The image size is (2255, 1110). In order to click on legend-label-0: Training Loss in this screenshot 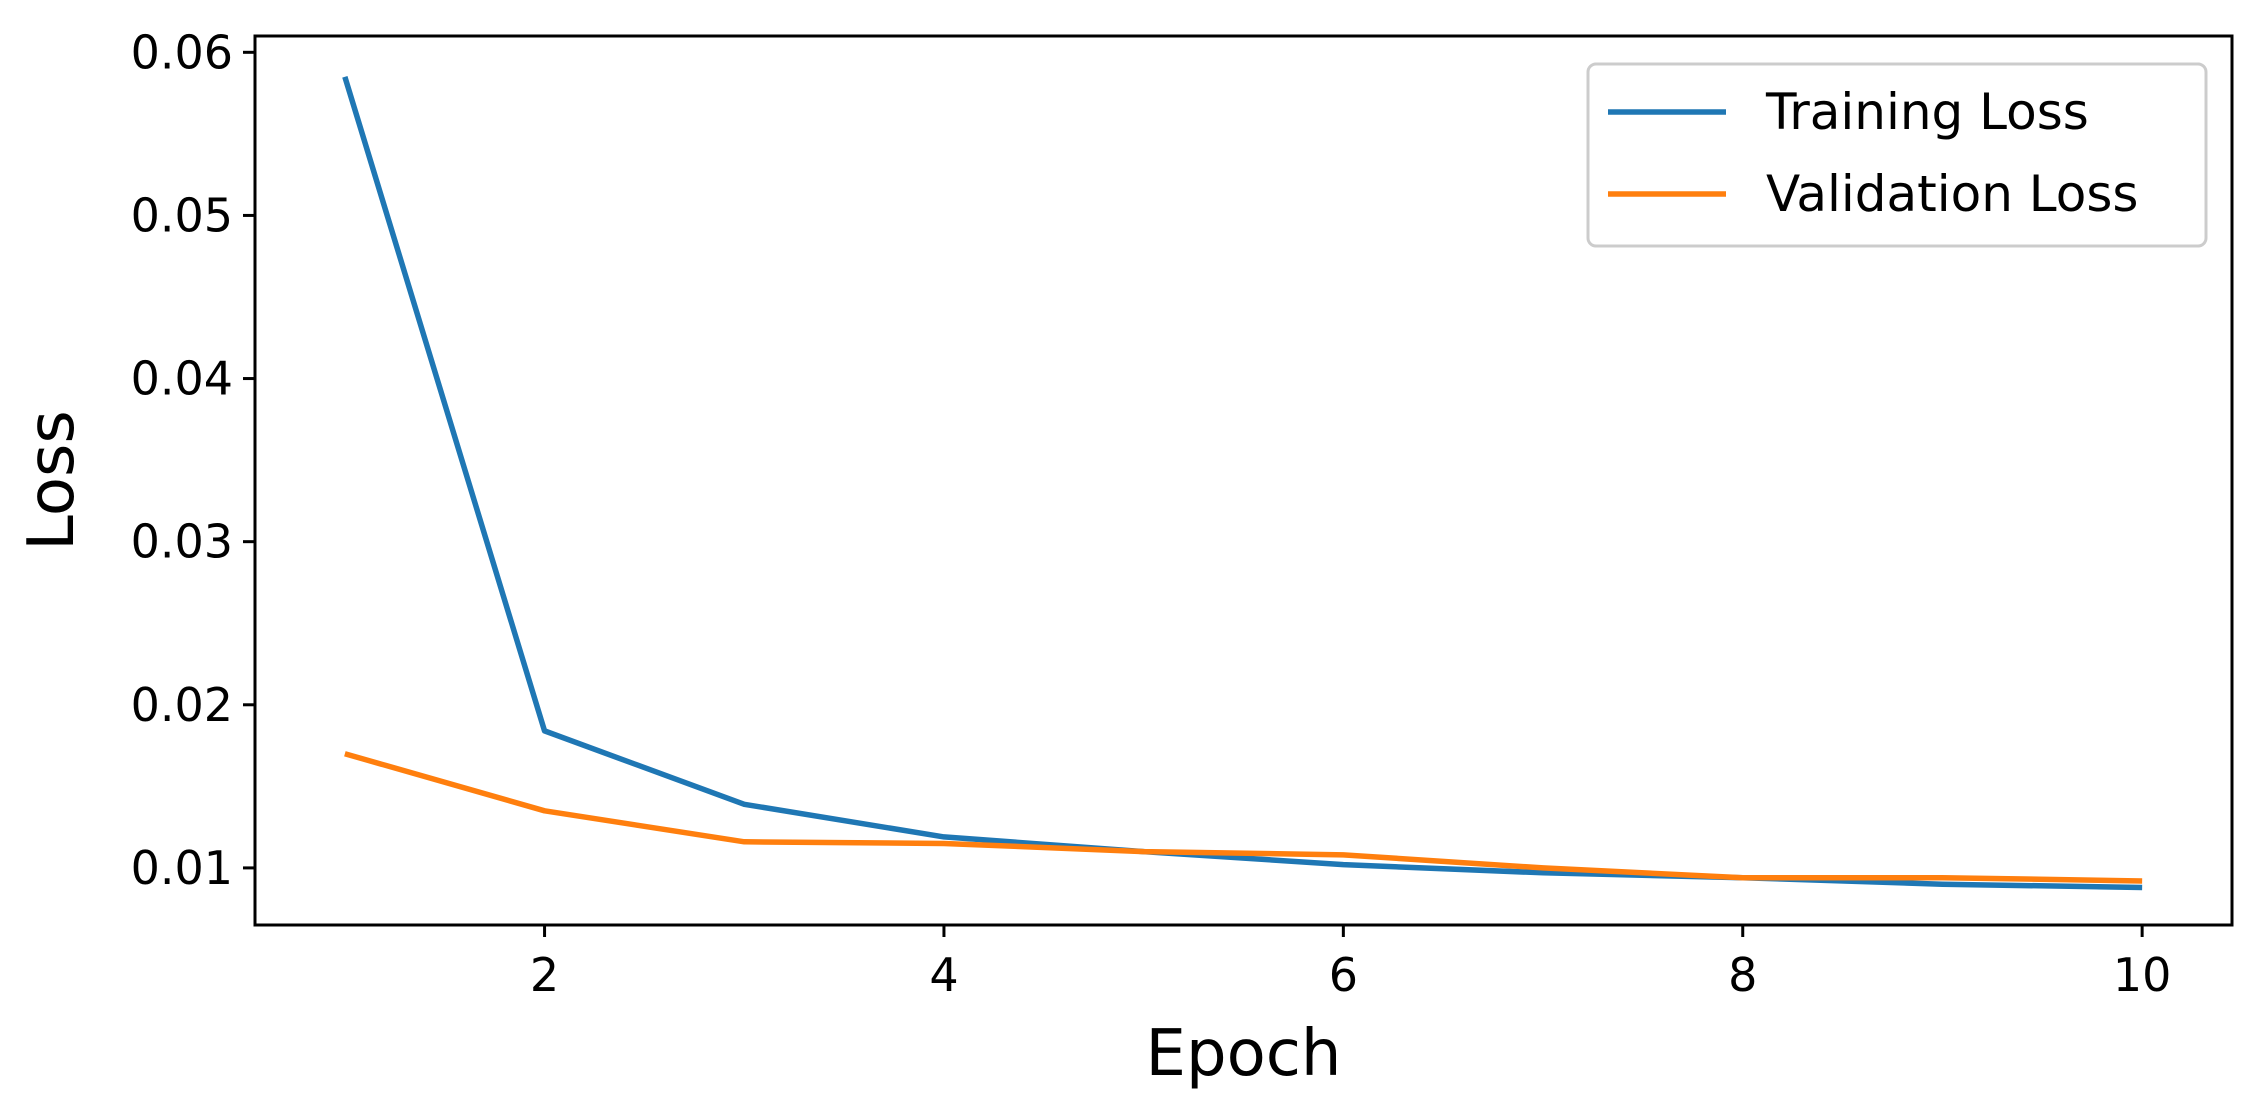, I will do `click(1927, 112)`.